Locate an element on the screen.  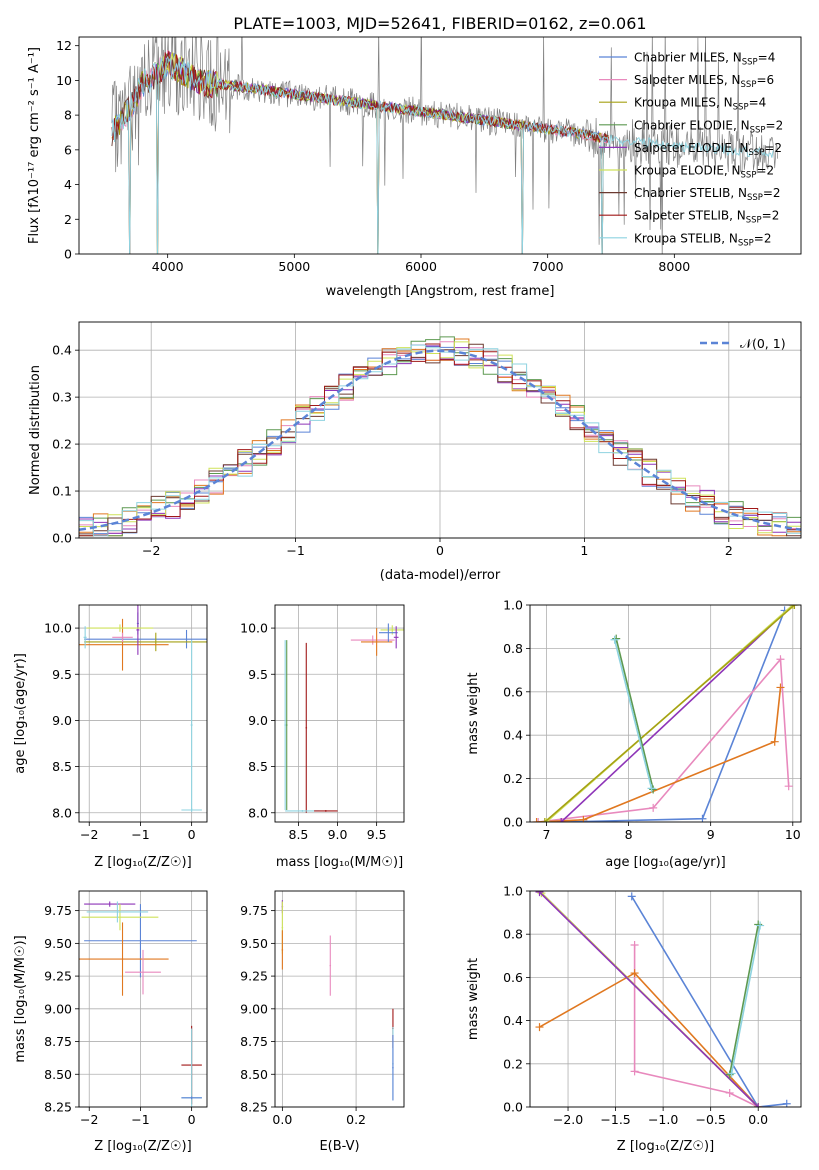
x-axis-label: wavelength [Angstrom, rest frame] is located at coordinates (440, 291).